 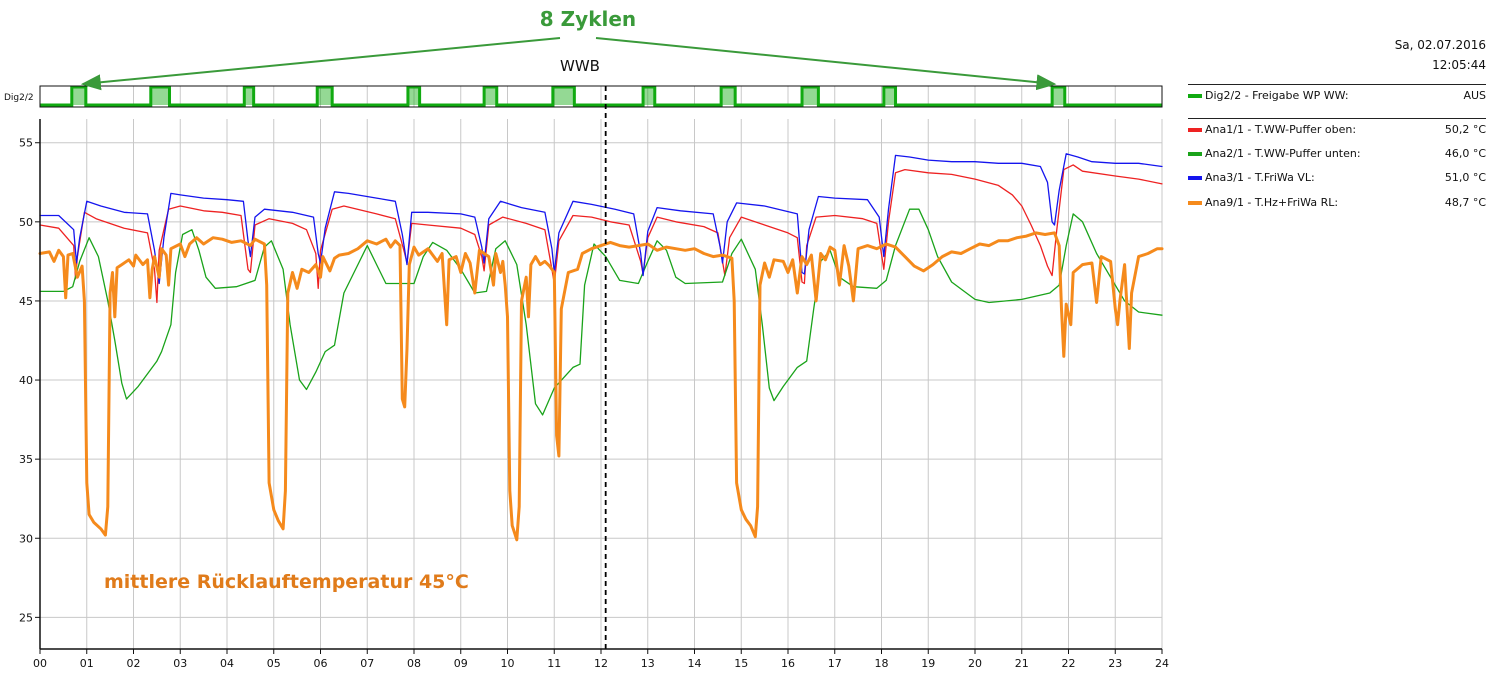 What do you see at coordinates (414, 663) in the screenshot?
I see `x-tick-label: 08` at bounding box center [414, 663].